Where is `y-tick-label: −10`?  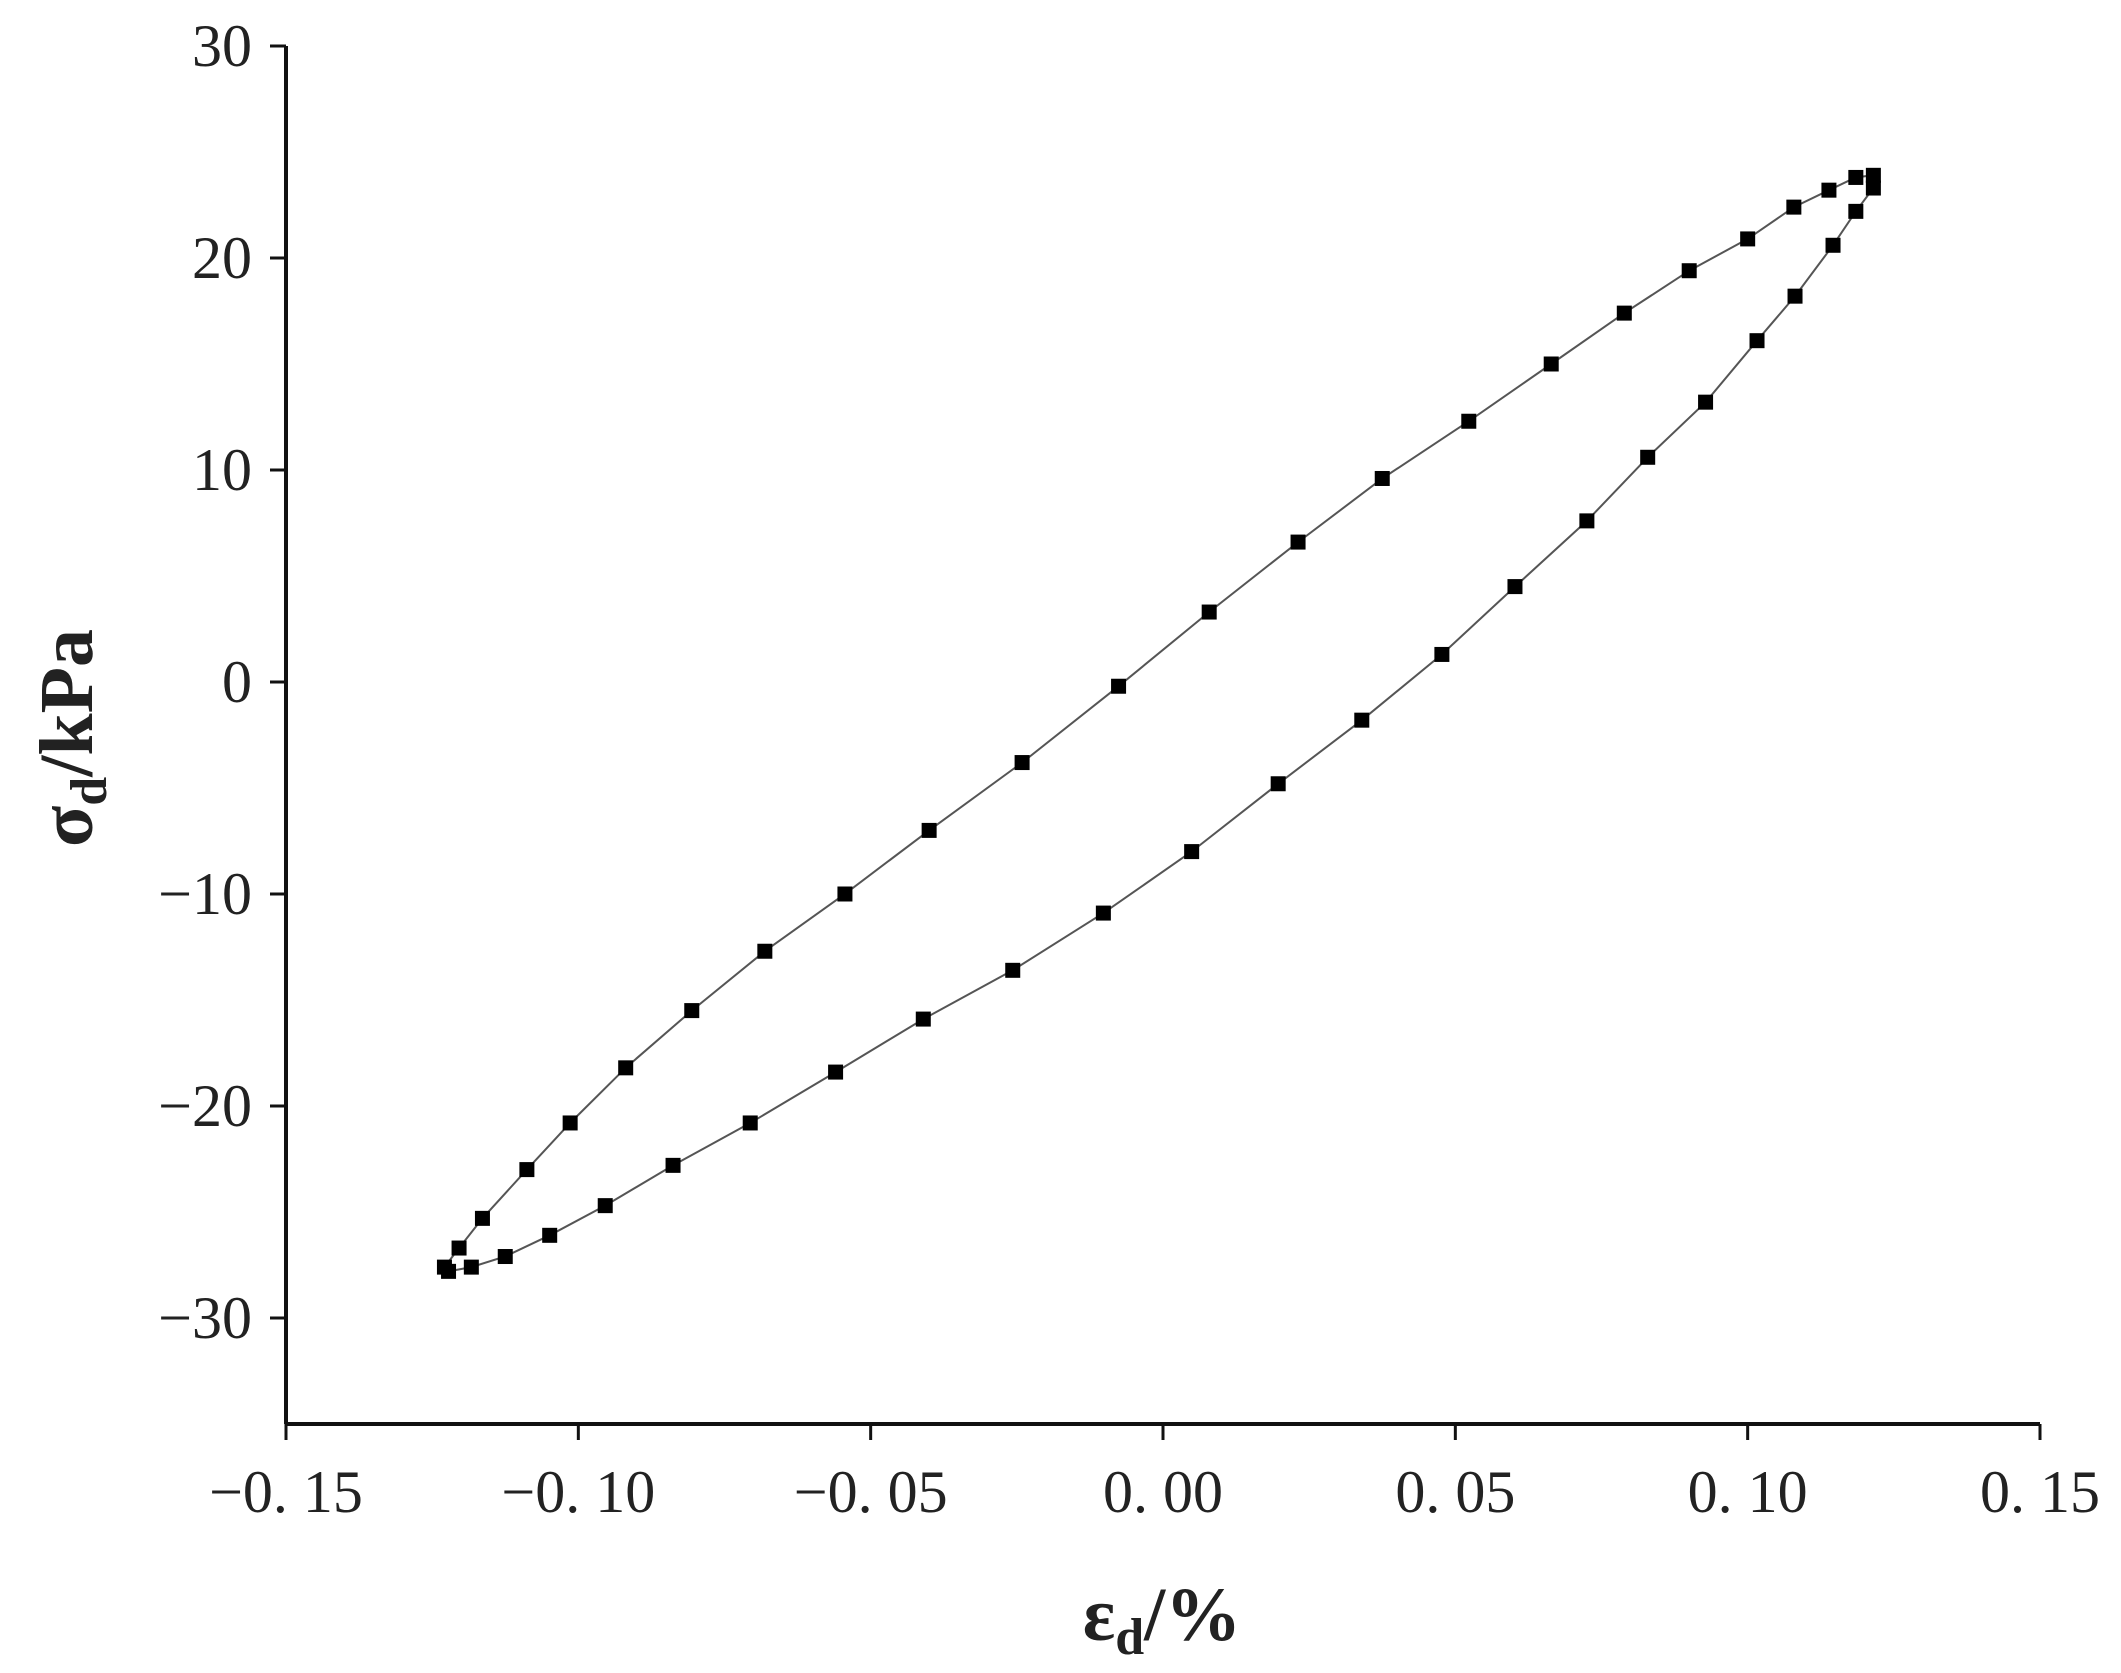 y-tick-label: −10 is located at coordinates (205, 894).